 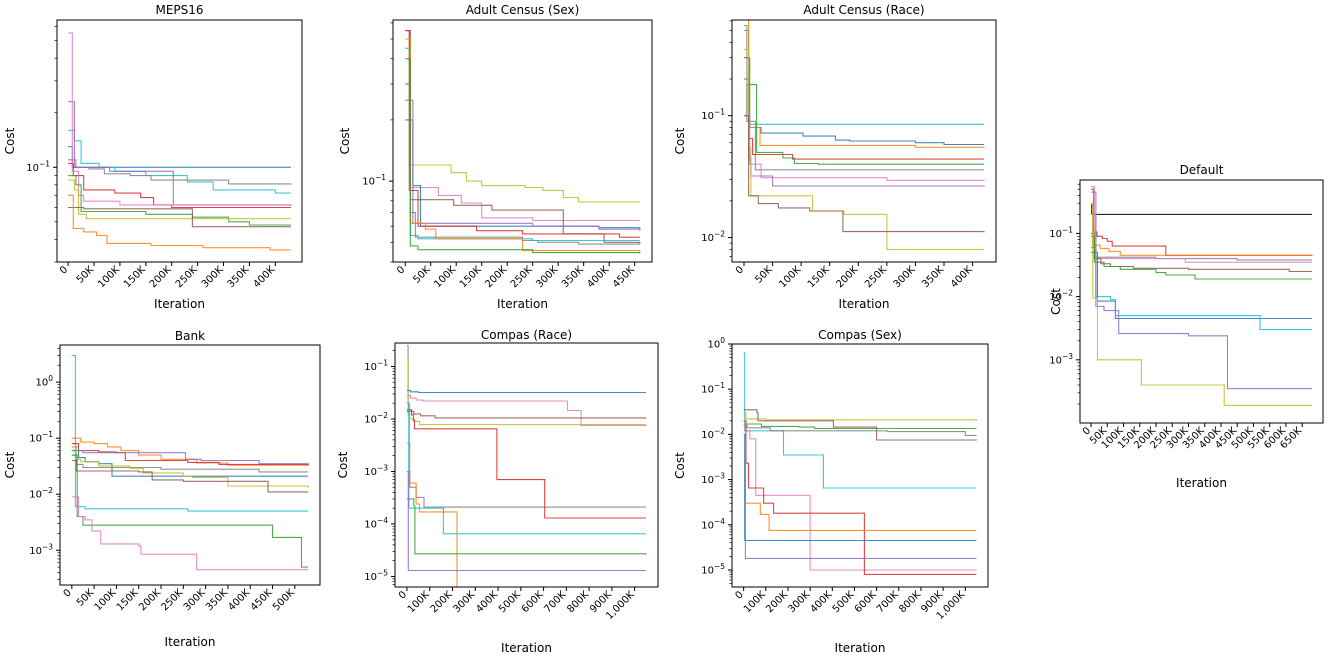 What do you see at coordinates (933, 277) in the screenshot?
I see `x-tick-label: 350K` at bounding box center [933, 277].